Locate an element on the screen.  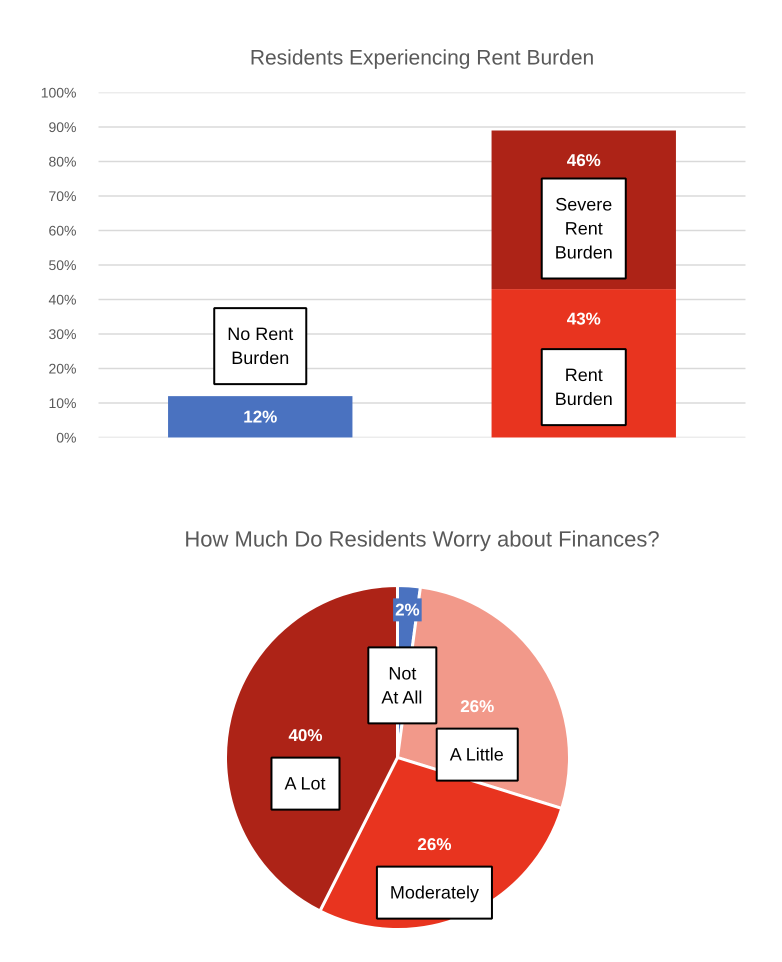
data-label: 46% is located at coordinates (583, 160).